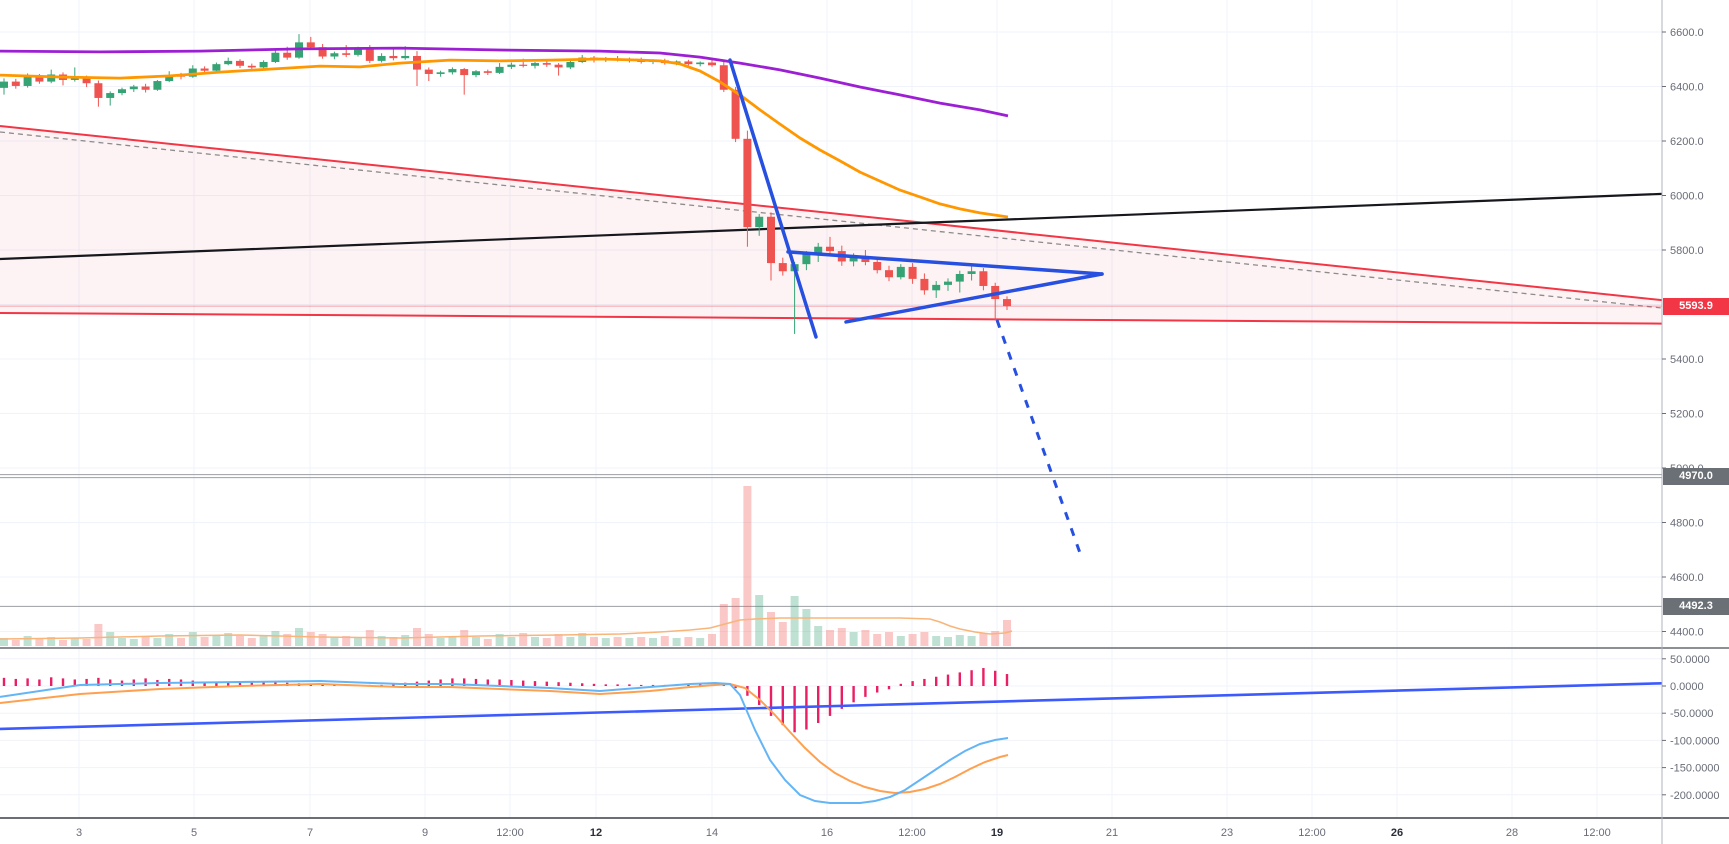  What do you see at coordinates (831, 706) in the screenshot?
I see `oscillator-trendline` at bounding box center [831, 706].